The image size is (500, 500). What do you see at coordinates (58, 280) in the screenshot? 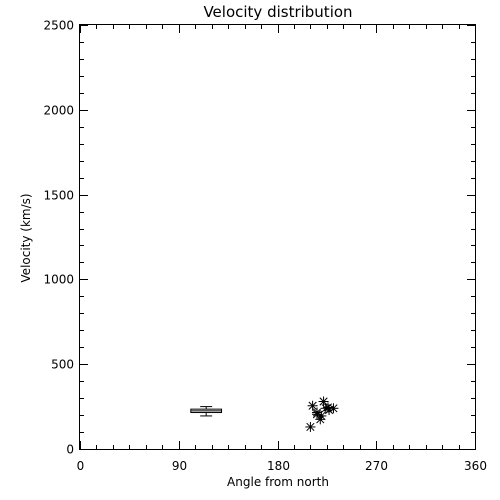
I see `y-tick-label: 1000` at bounding box center [58, 280].